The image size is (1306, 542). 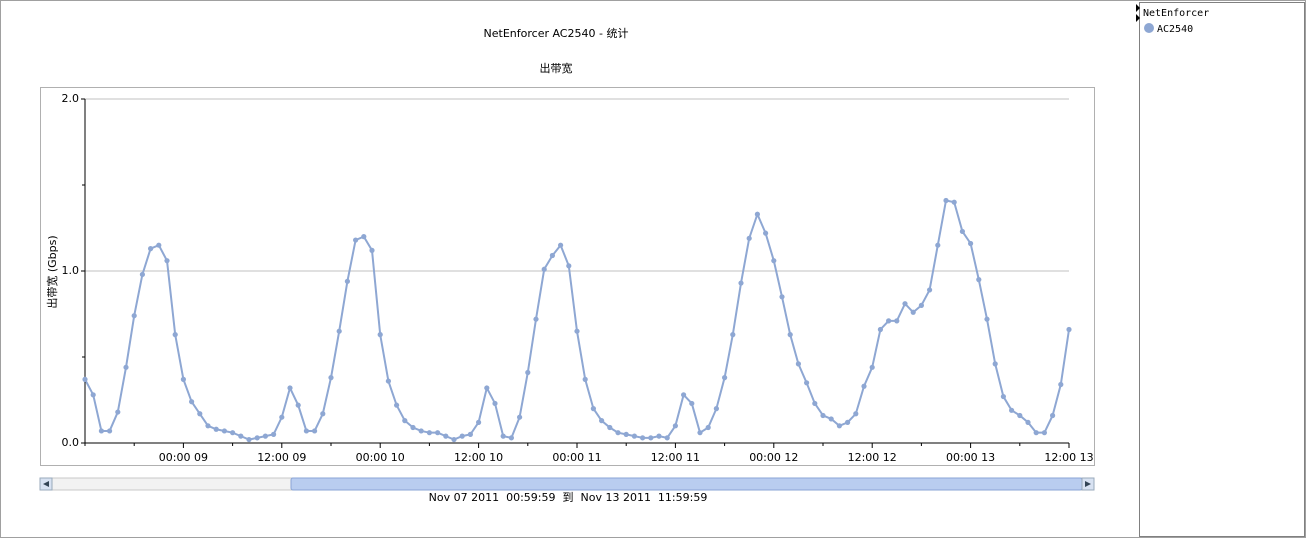 I want to click on y-tick-label: 2.0, so click(x=71, y=98).